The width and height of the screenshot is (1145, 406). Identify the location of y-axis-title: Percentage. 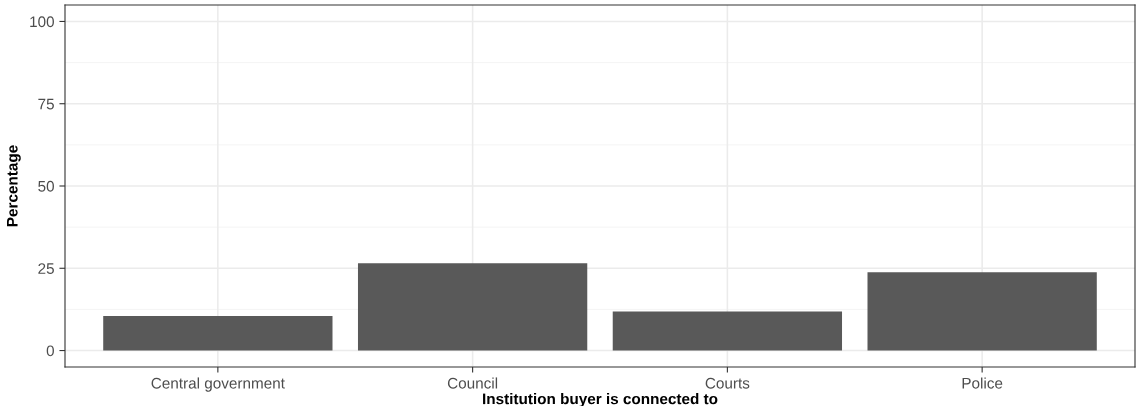
(14, 186).